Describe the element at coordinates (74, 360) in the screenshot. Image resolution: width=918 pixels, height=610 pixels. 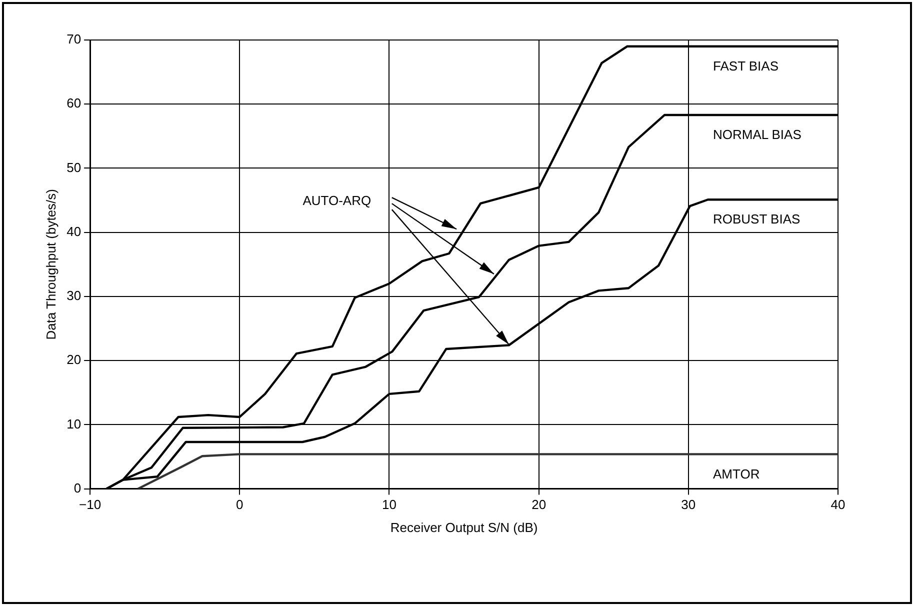
I see `y-tick-label: 20` at that location.